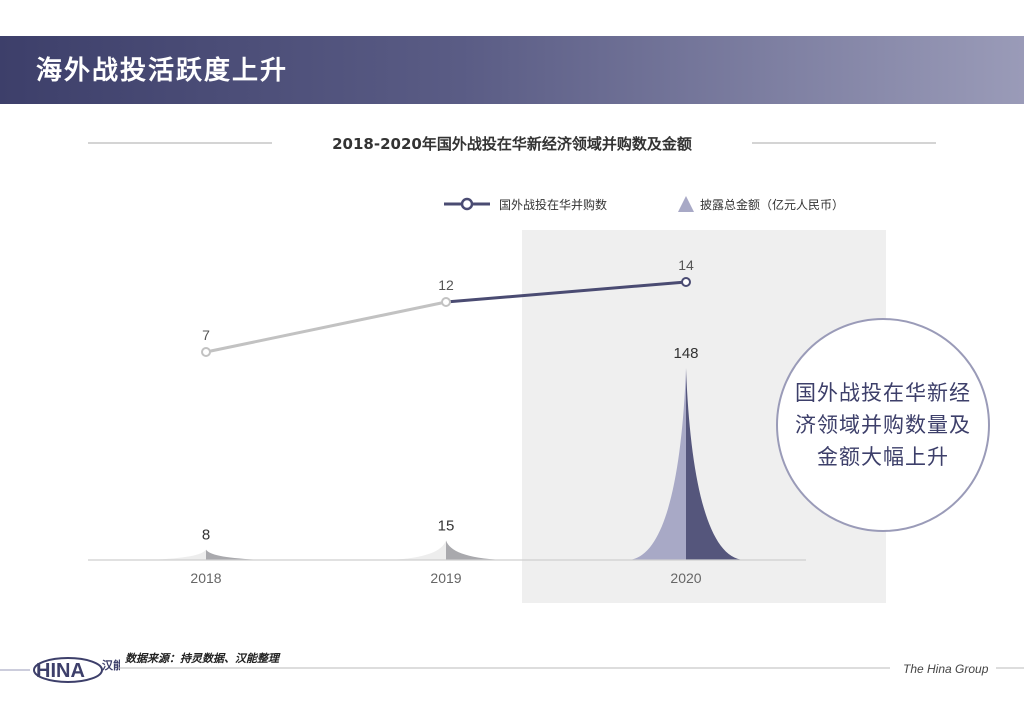 Image resolution: width=1024 pixels, height=708 pixels. I want to click on x-tick-2020: 2020, so click(685, 578).